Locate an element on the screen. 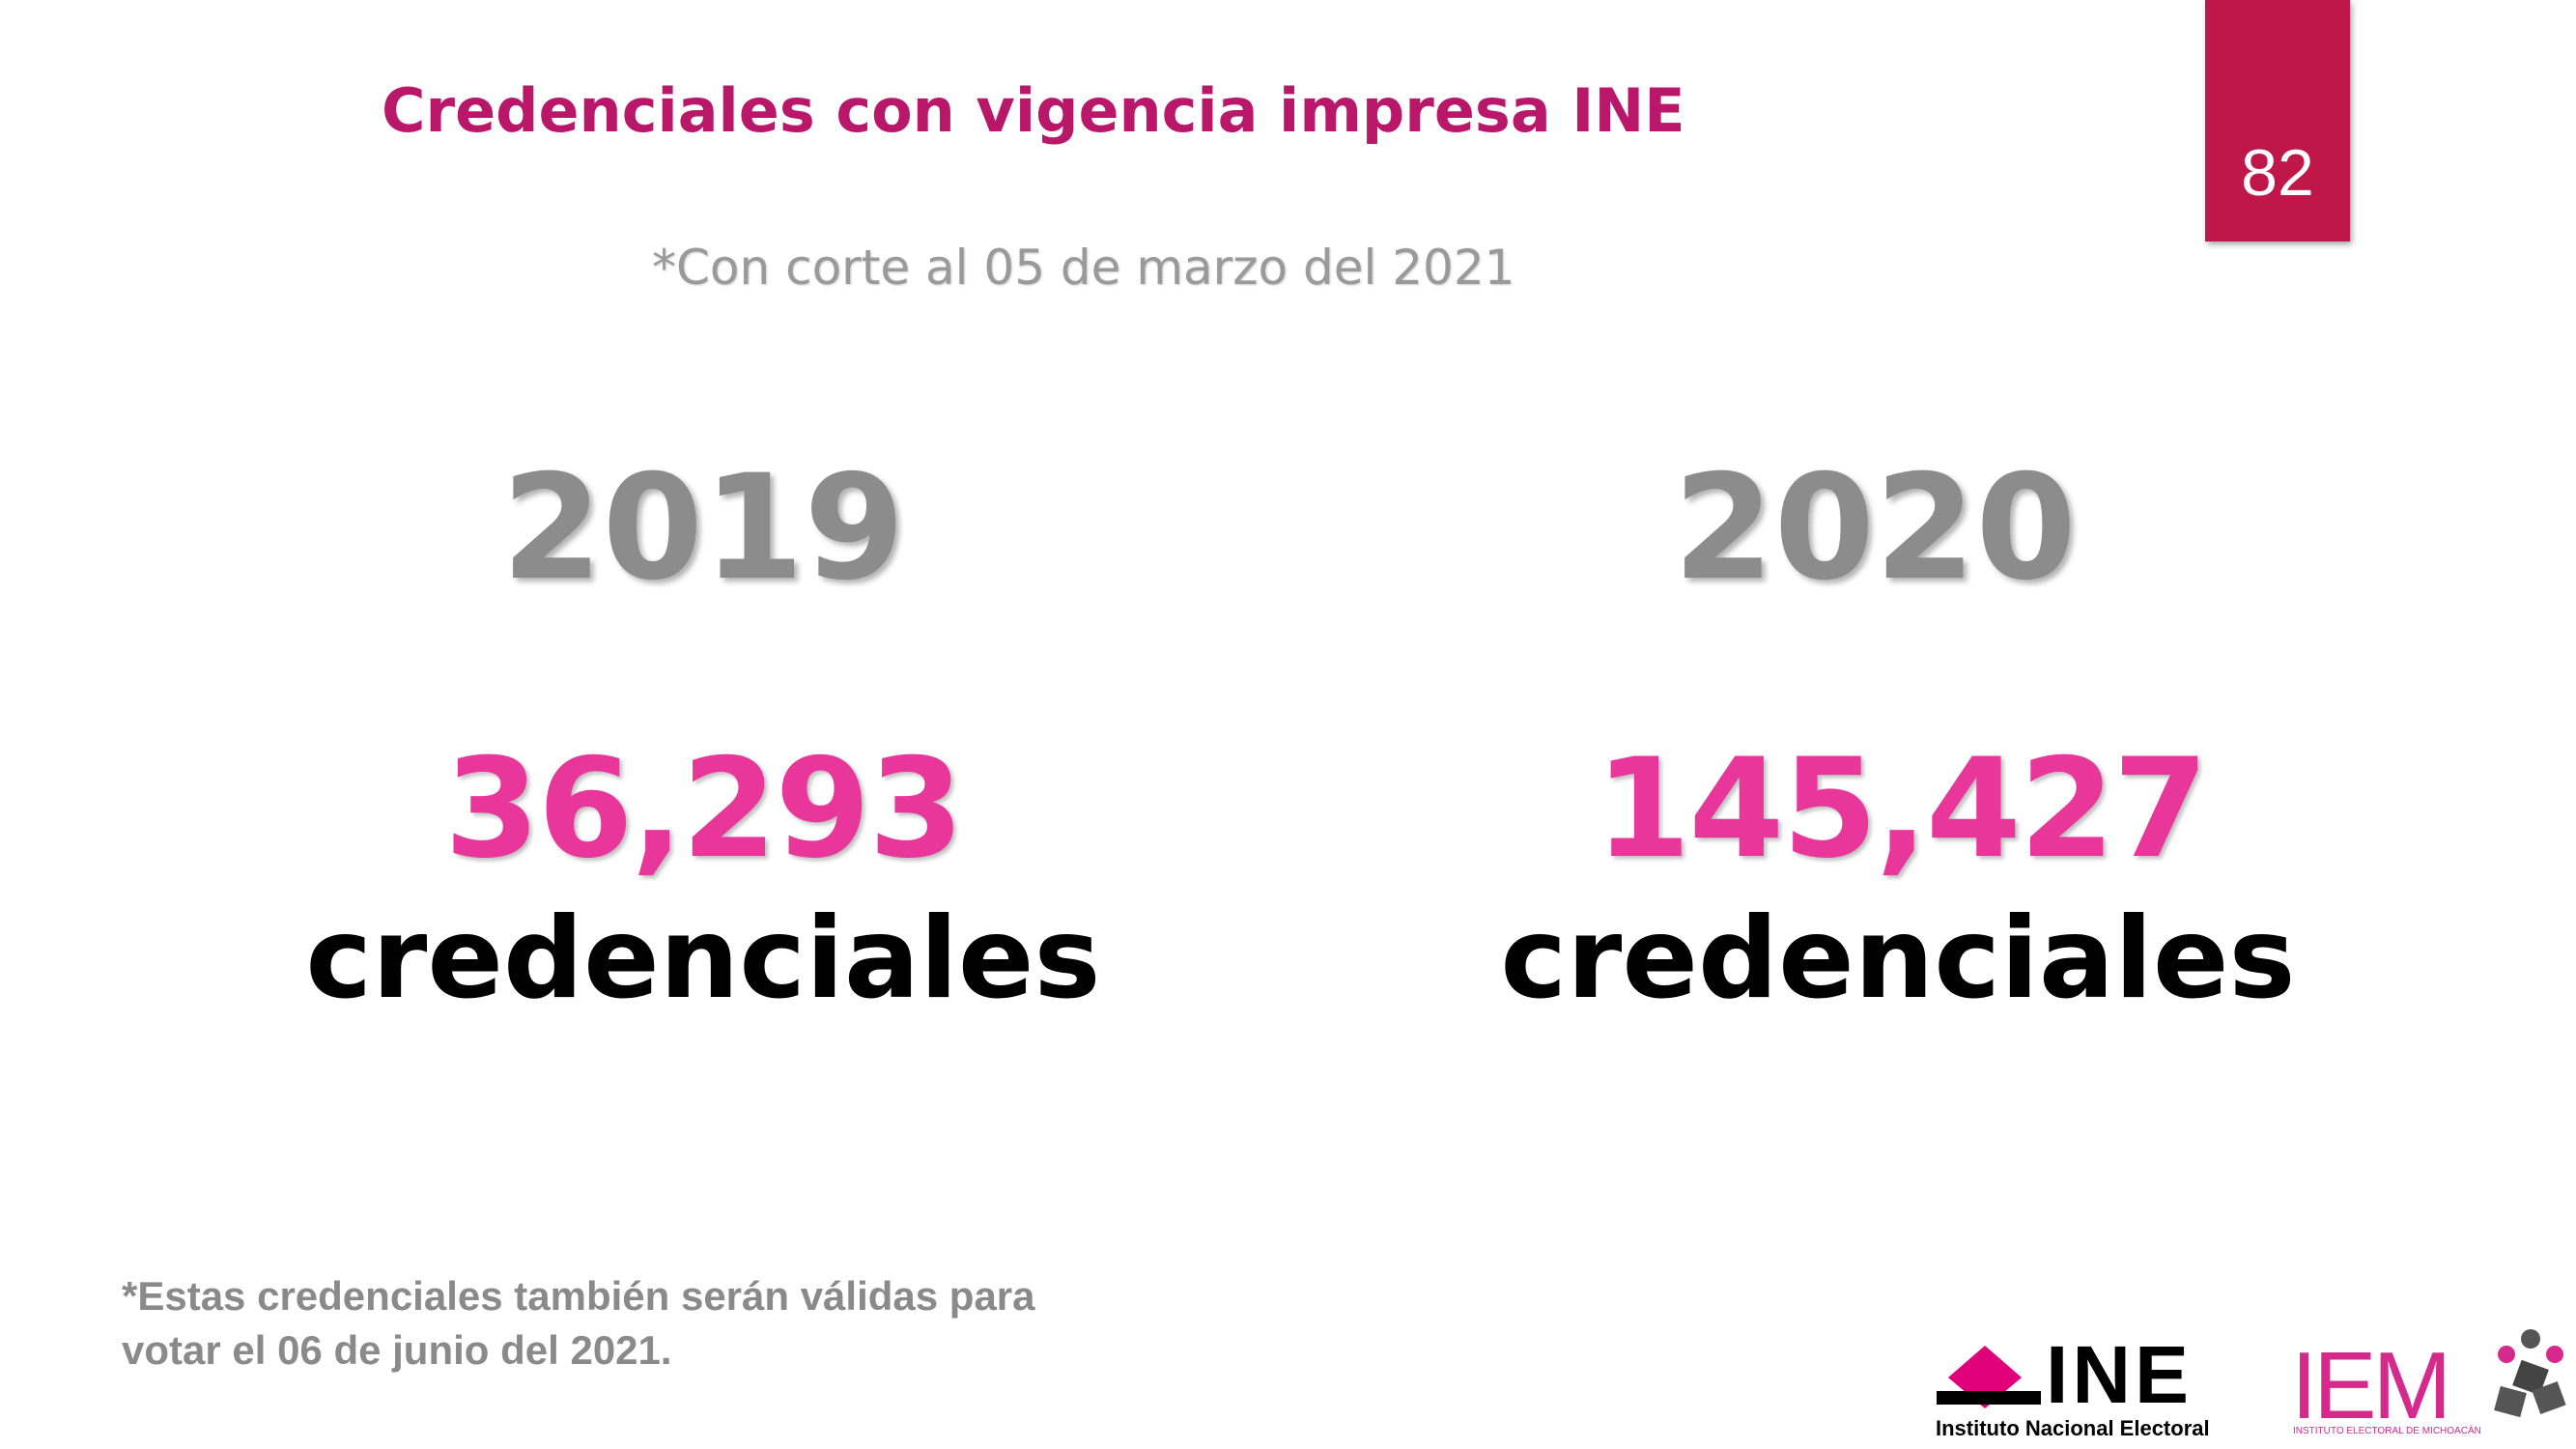 The image size is (2576, 1449). amount: 36,293 is located at coordinates (704, 809).